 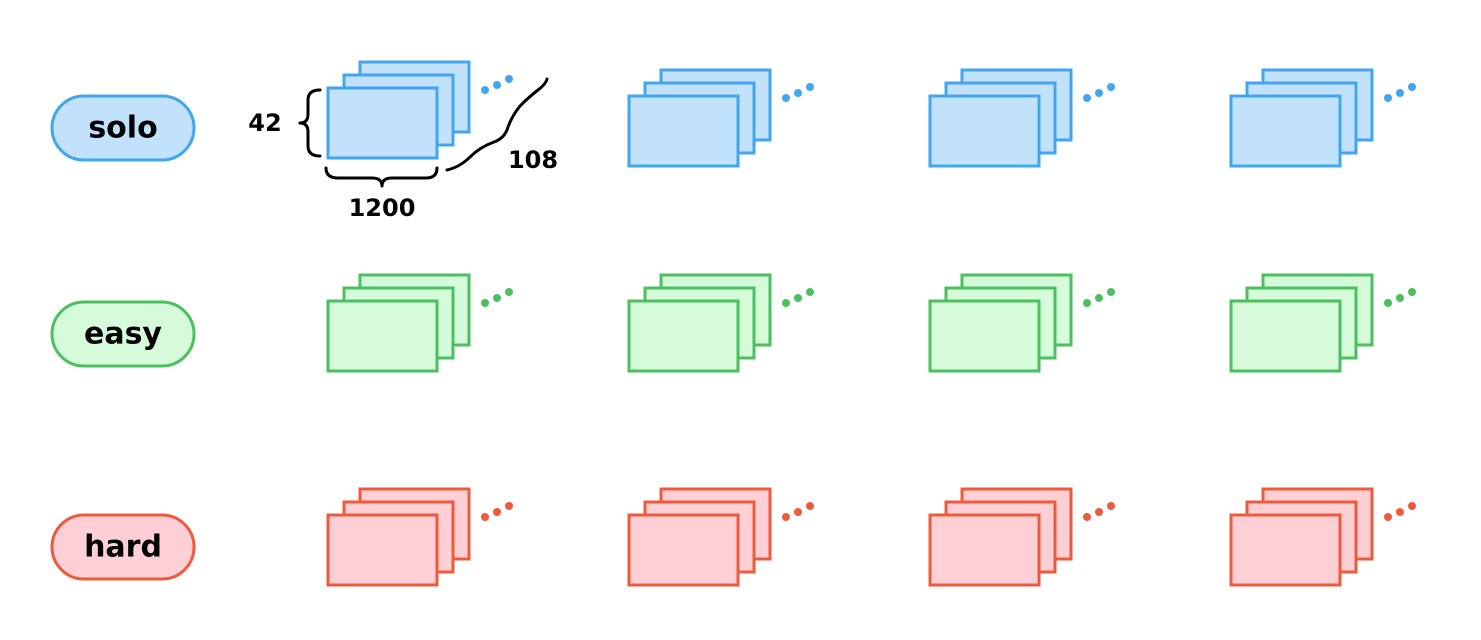 I want to click on row-label-hard: hard, so click(x=123, y=547).